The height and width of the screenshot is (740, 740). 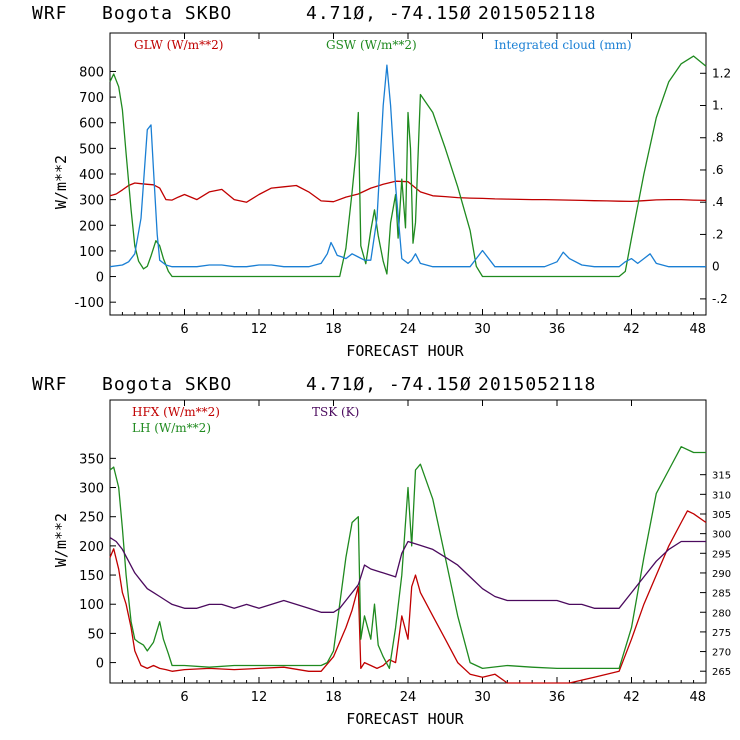 I want to click on panel2-y-axis-label: W/m**2, so click(x=61, y=540).